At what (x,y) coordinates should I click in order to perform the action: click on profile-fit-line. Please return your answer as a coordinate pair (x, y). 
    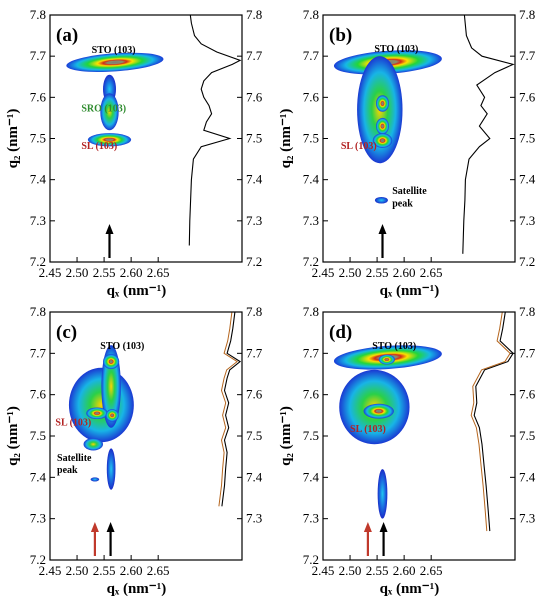
    Looking at the image, I should click on (490, 421).